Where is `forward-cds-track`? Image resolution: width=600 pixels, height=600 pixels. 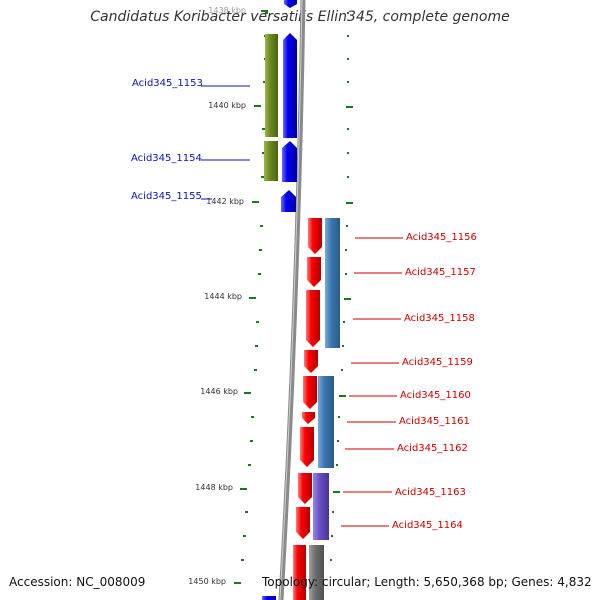 forward-cds-track is located at coordinates (279, 300).